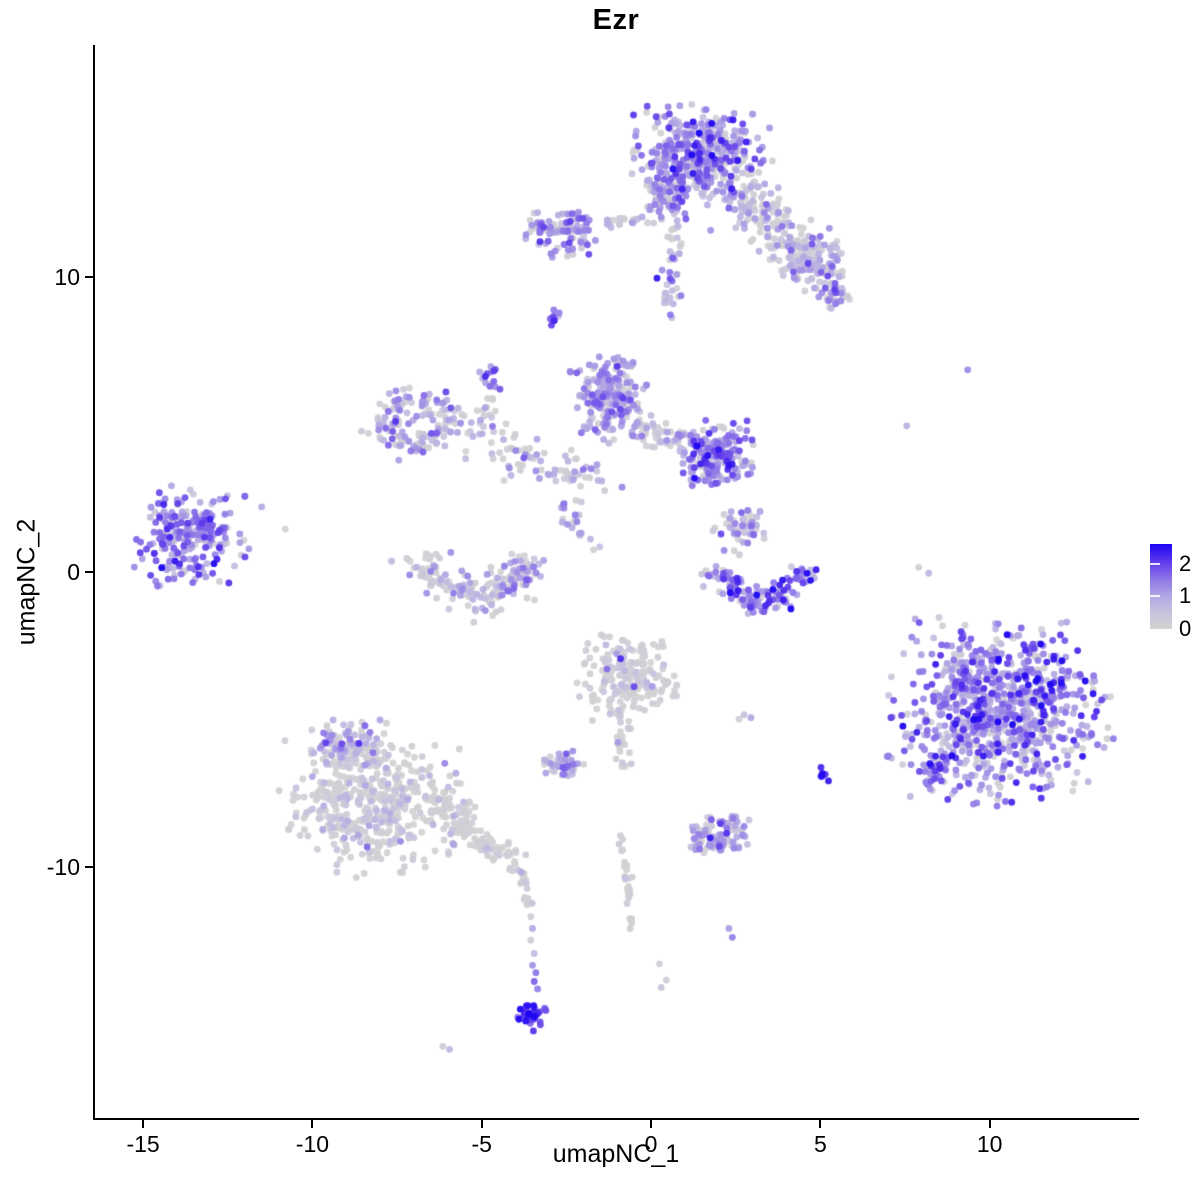 This screenshot has height=1200, width=1200. What do you see at coordinates (820, 1144) in the screenshot?
I see `x-tick-label: 5` at bounding box center [820, 1144].